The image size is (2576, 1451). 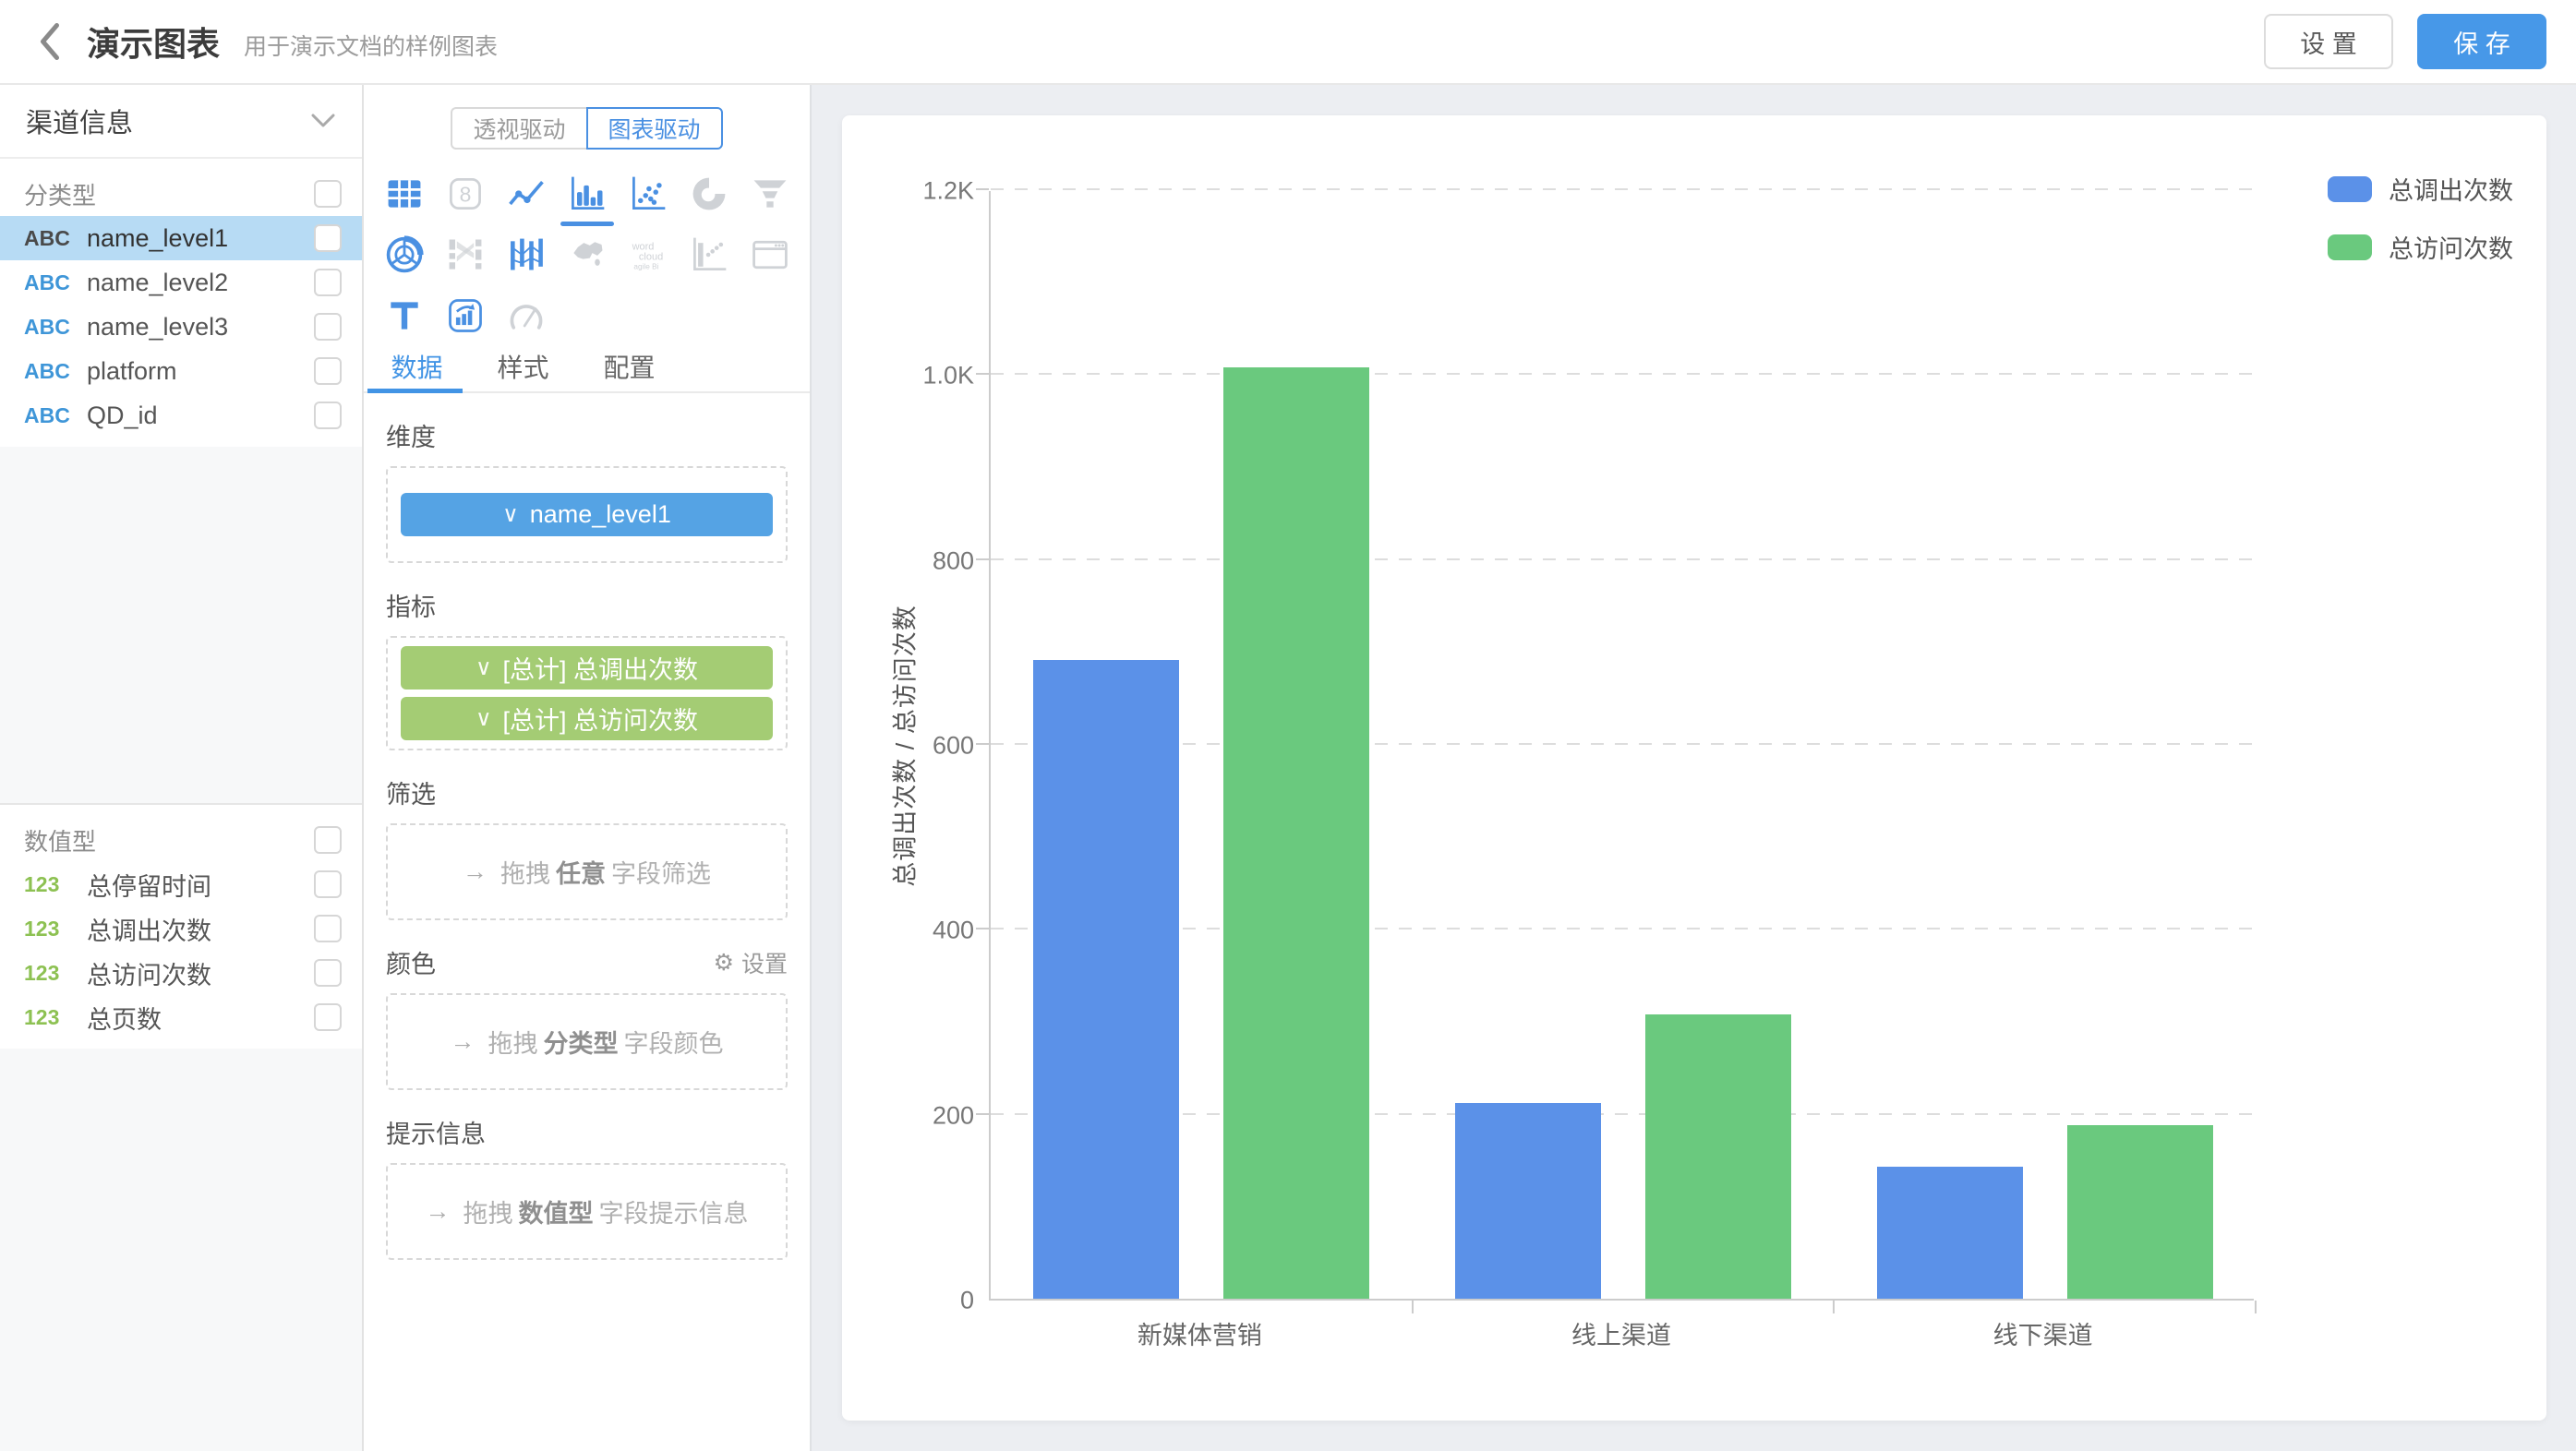 What do you see at coordinates (181, 884) in the screenshot?
I see `field-总停留时间: 123 总停留时间` at bounding box center [181, 884].